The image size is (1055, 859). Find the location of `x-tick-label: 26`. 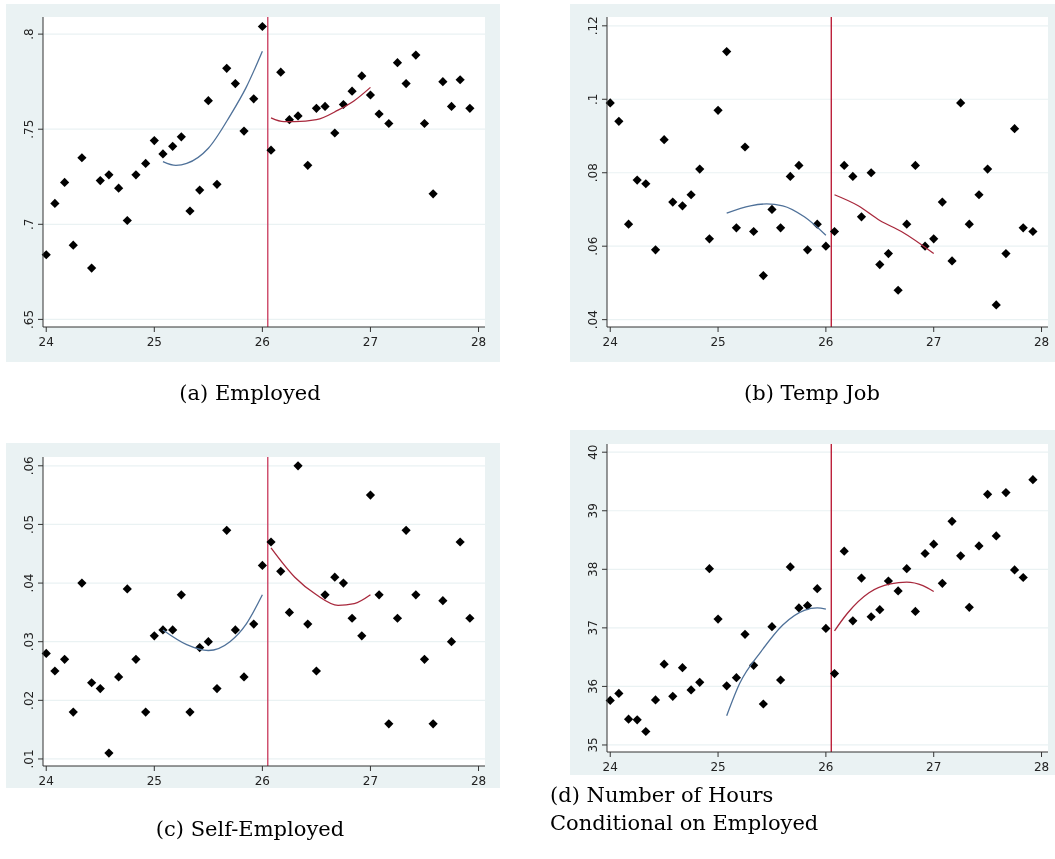

x-tick-label: 26 is located at coordinates (826, 342).